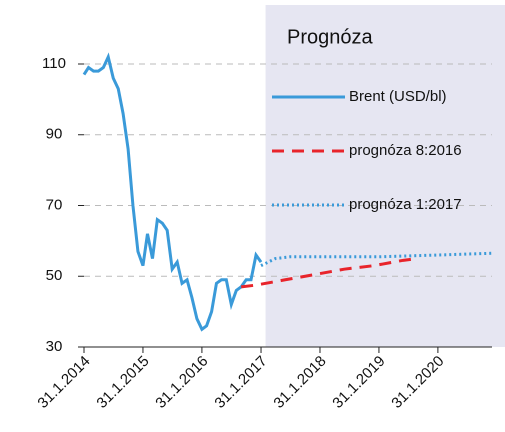 The height and width of the screenshot is (432, 505). Describe the element at coordinates (54, 204) in the screenshot. I see `y-tick-label: 70` at that location.